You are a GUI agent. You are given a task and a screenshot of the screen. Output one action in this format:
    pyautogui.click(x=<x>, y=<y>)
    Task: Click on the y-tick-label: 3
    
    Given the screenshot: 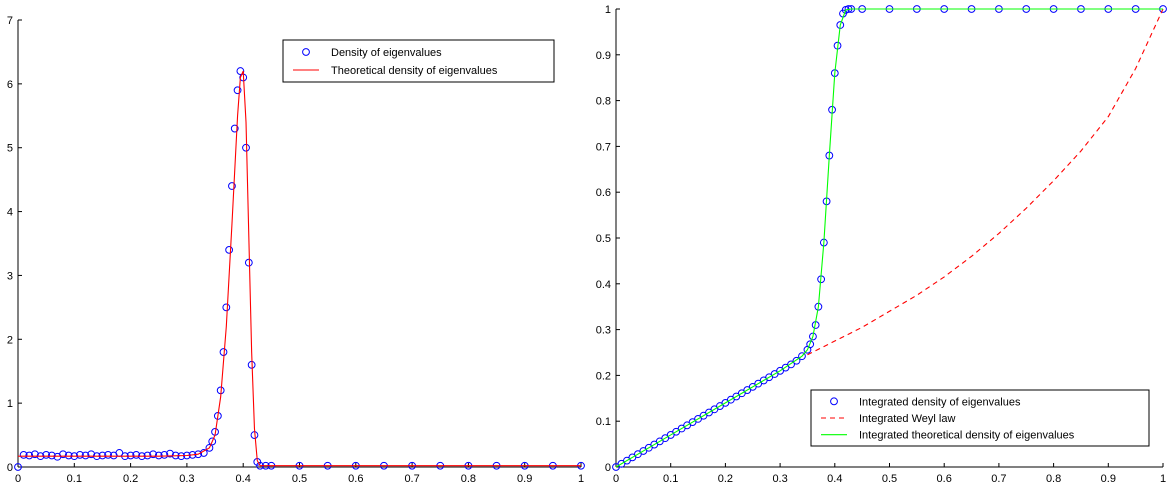 What is the action you would take?
    pyautogui.click(x=10, y=276)
    